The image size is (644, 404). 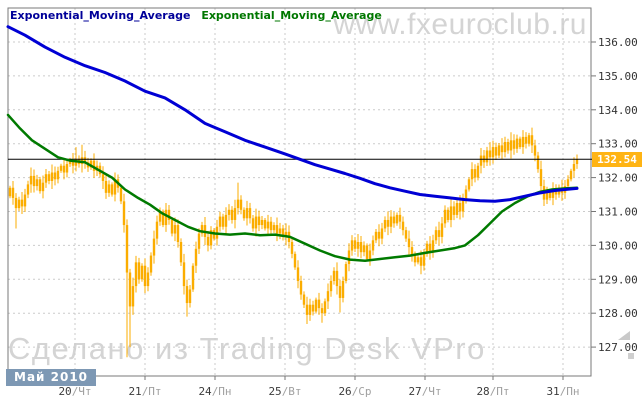 What do you see at coordinates (424, 391) in the screenshot?
I see `date-tick-label: 27/Чт` at bounding box center [424, 391].